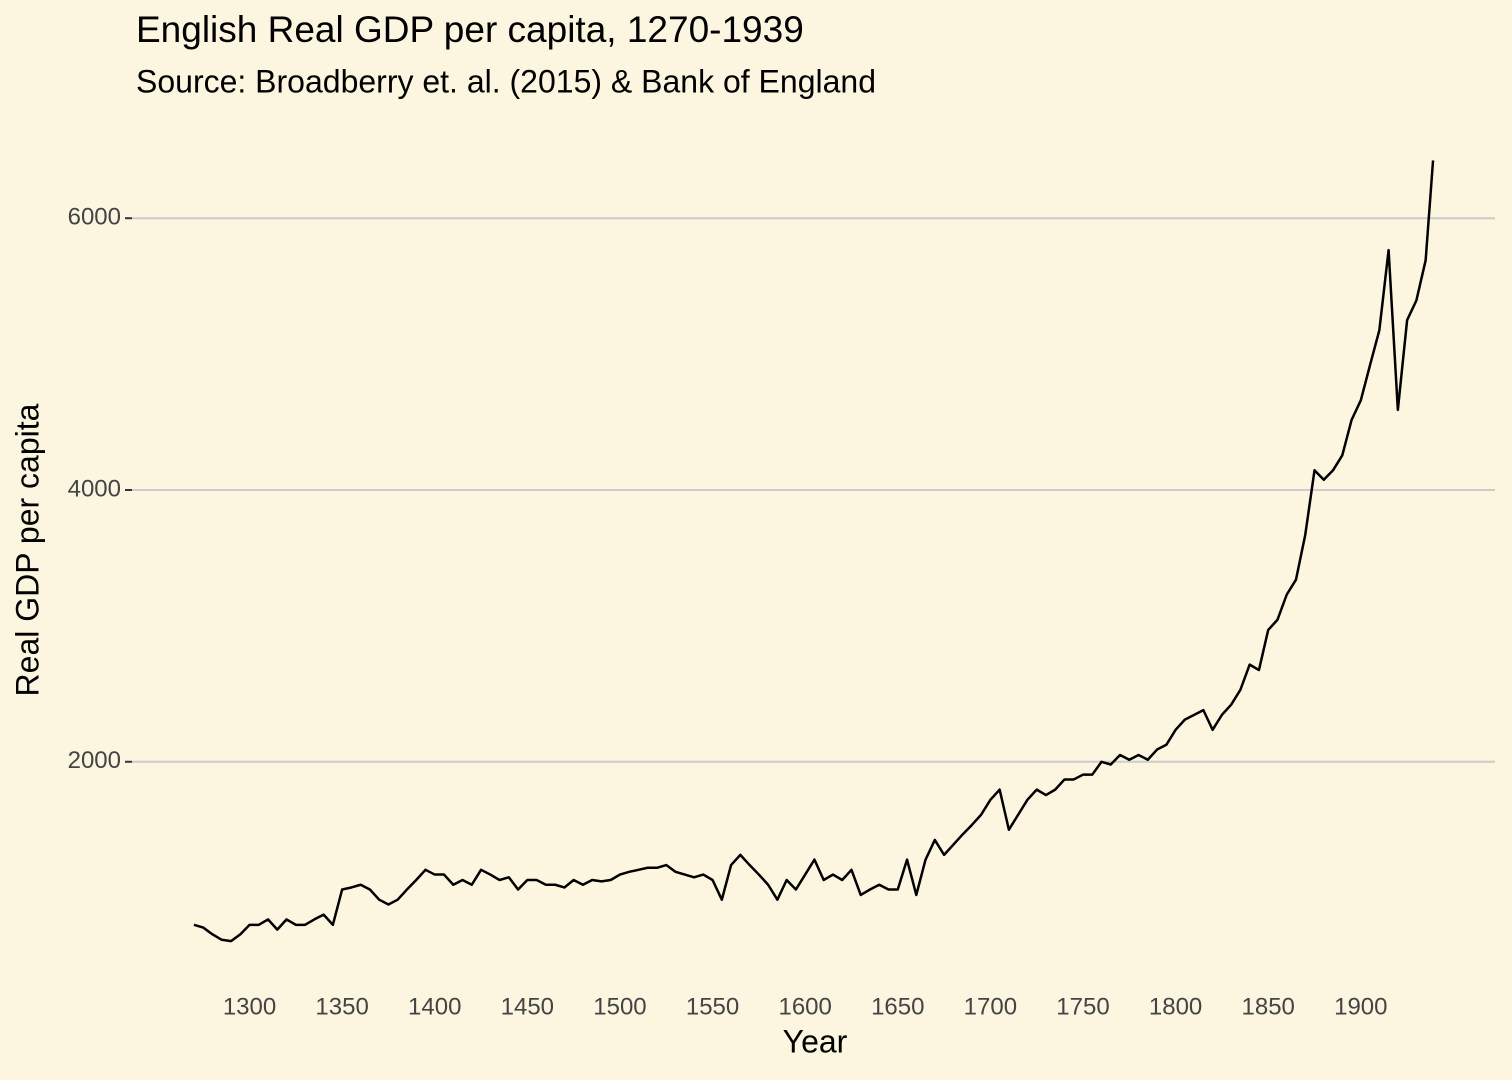  Describe the element at coordinates (712, 1006) in the screenshot. I see `x-tick-label: 1550` at that location.